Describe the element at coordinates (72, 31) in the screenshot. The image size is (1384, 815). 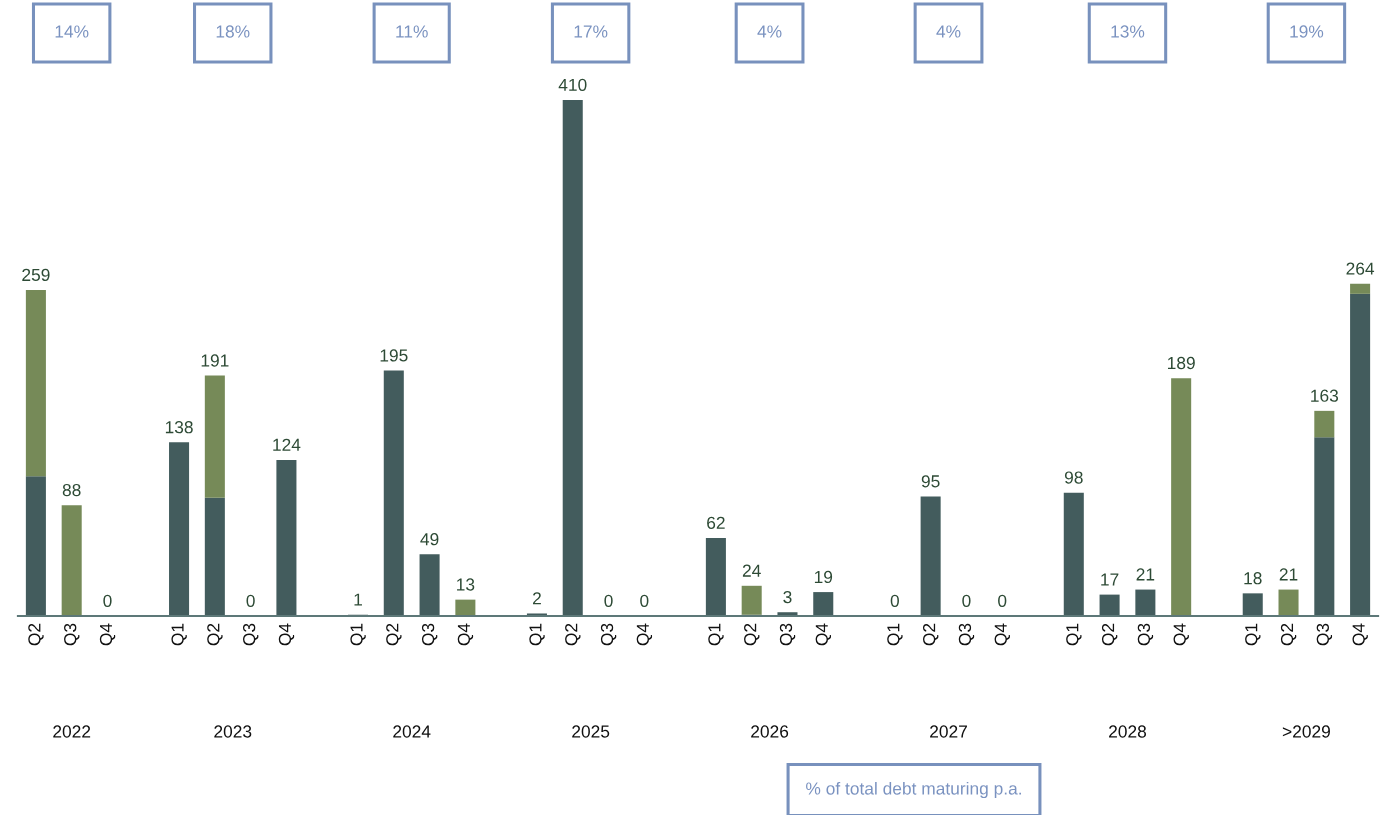
I see `text: 14%` at that location.